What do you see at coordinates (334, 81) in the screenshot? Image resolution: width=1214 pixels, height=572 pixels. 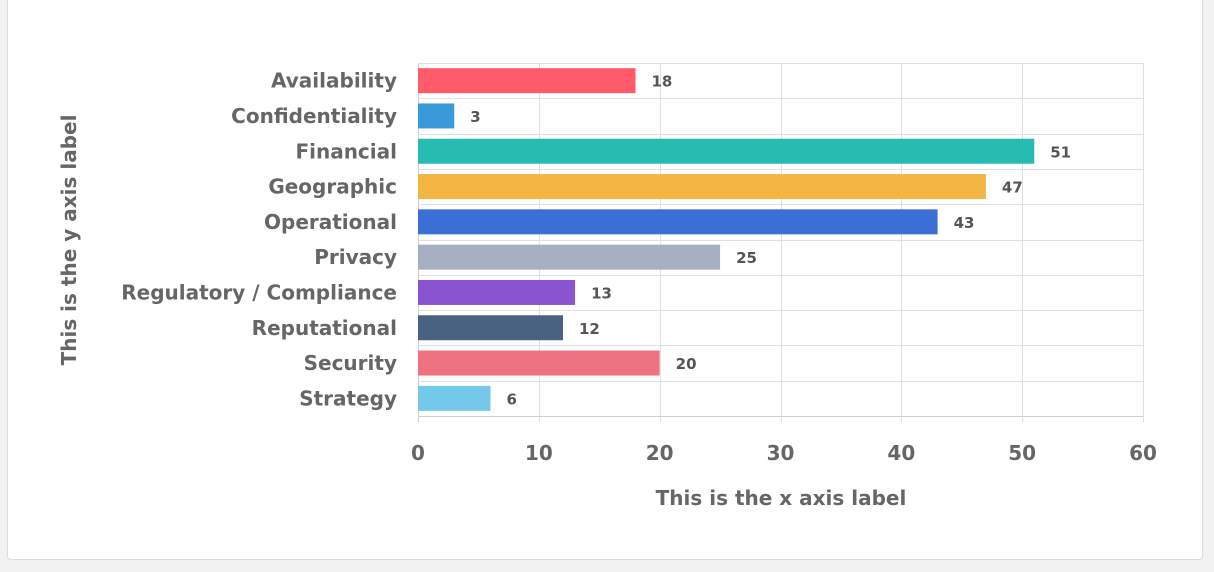 I see `category-label: Availability` at bounding box center [334, 81].